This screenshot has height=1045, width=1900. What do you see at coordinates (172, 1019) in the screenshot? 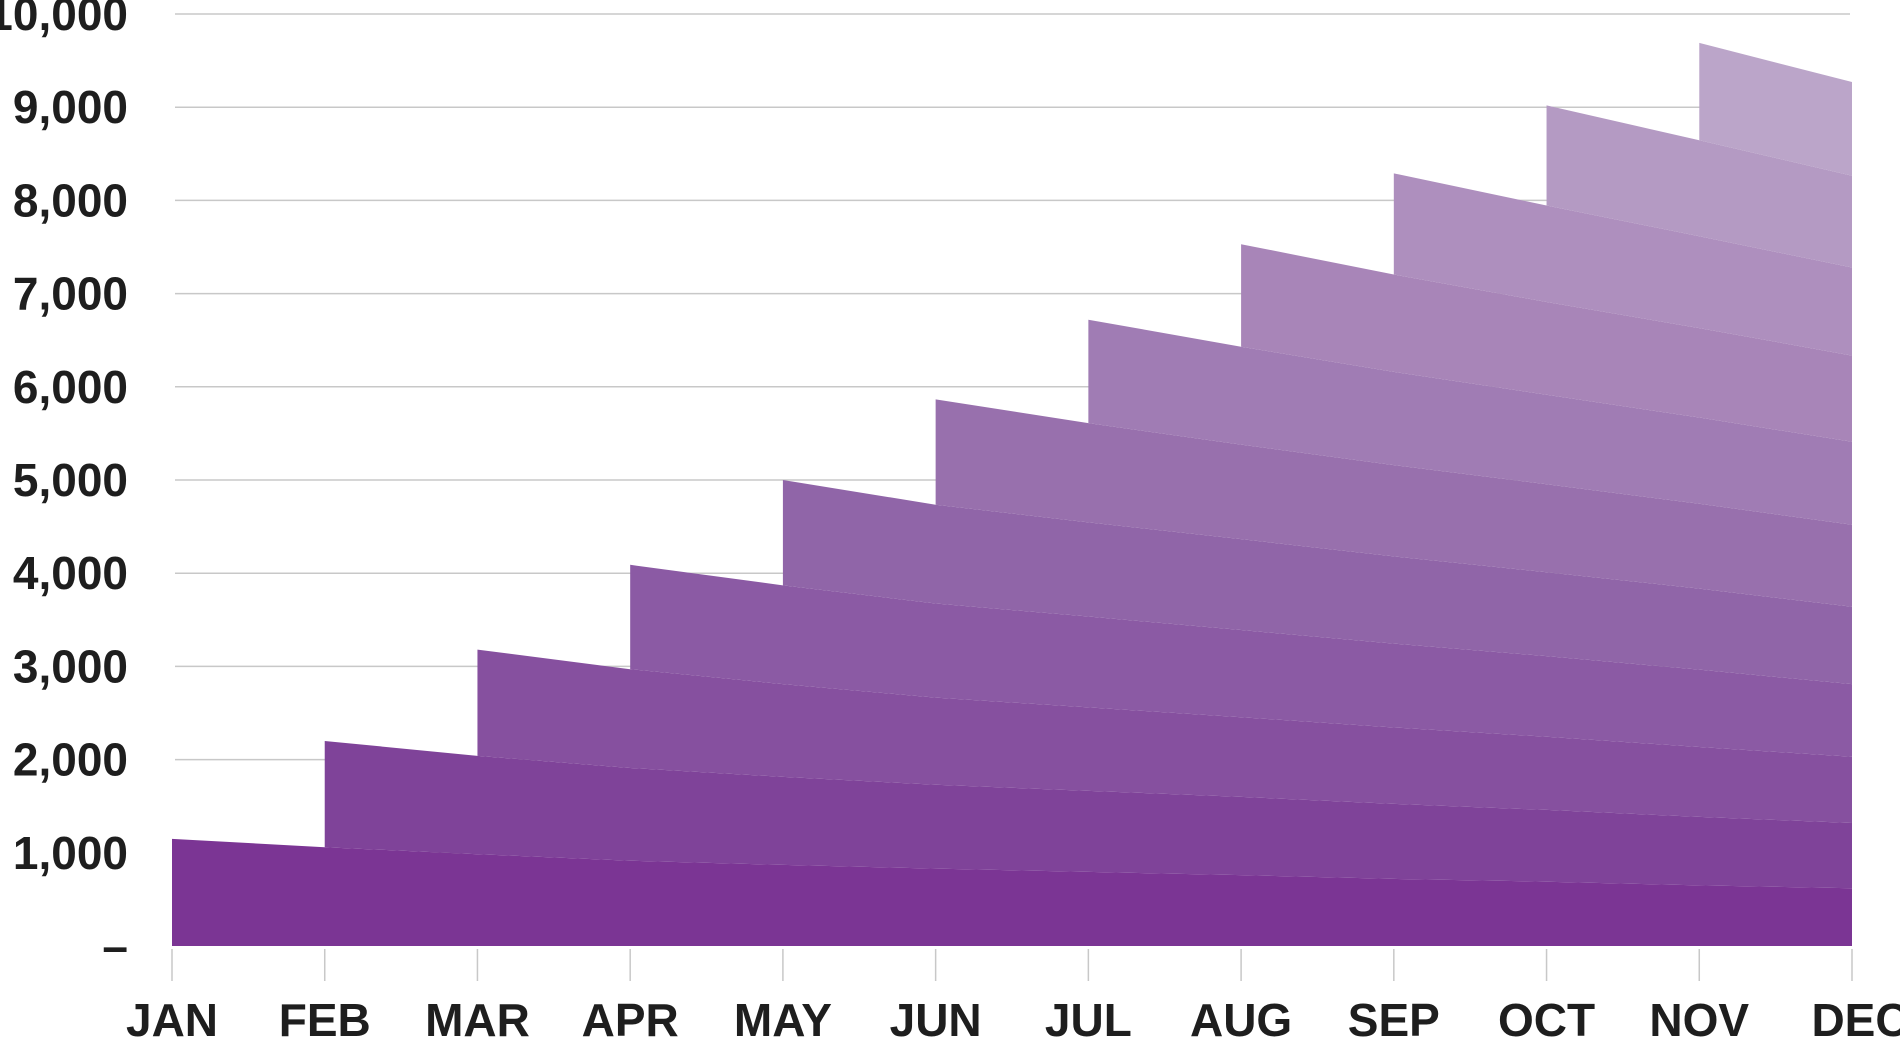
I see `x-tick-label: JAN` at bounding box center [172, 1019].